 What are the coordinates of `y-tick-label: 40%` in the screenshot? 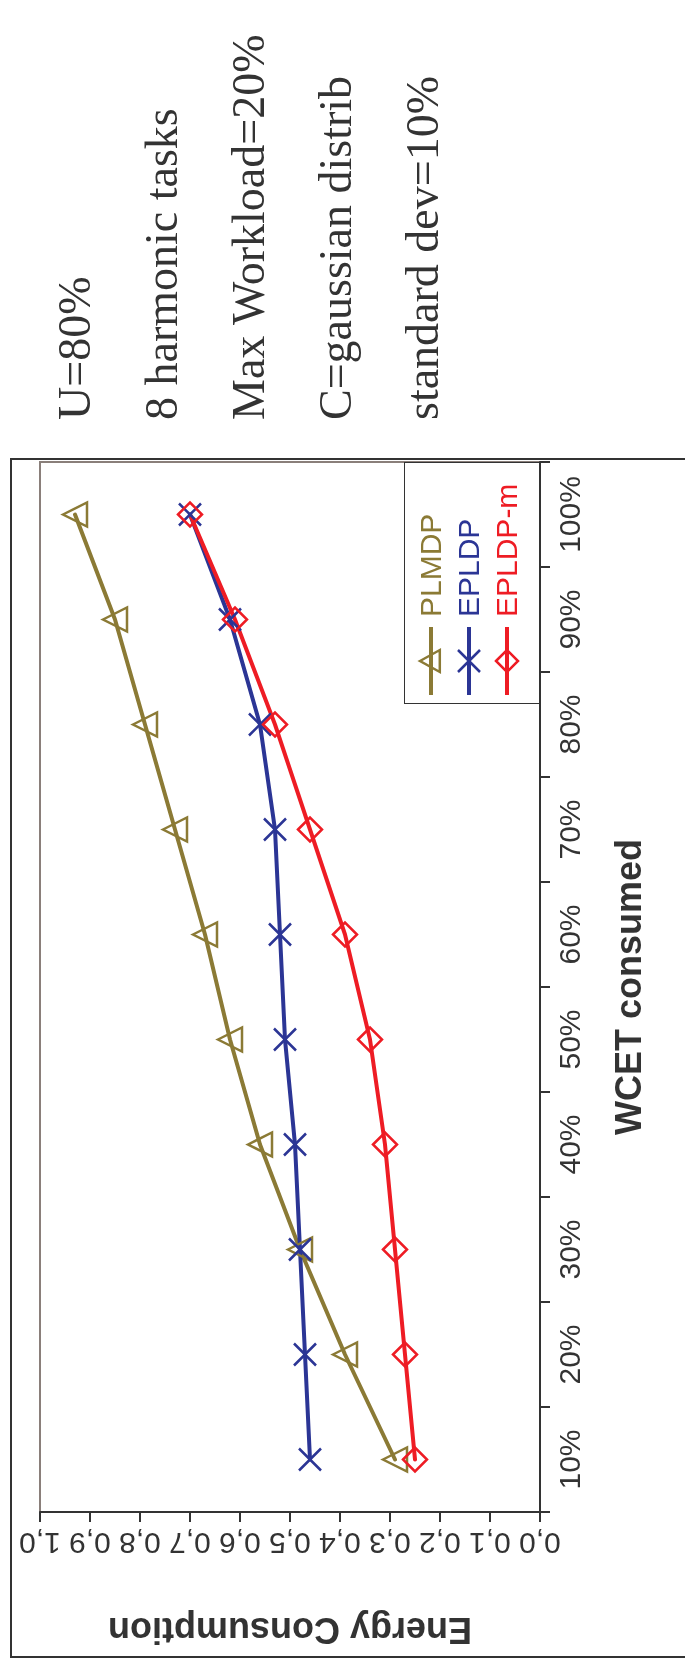 It's located at (569, 1144).